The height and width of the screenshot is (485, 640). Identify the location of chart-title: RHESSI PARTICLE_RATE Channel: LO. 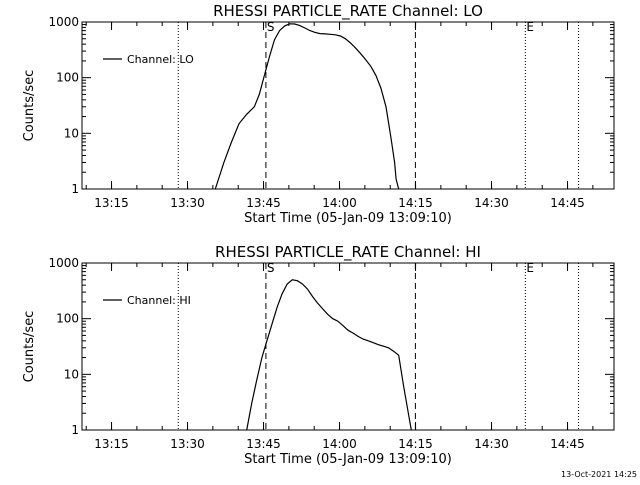
(348, 11).